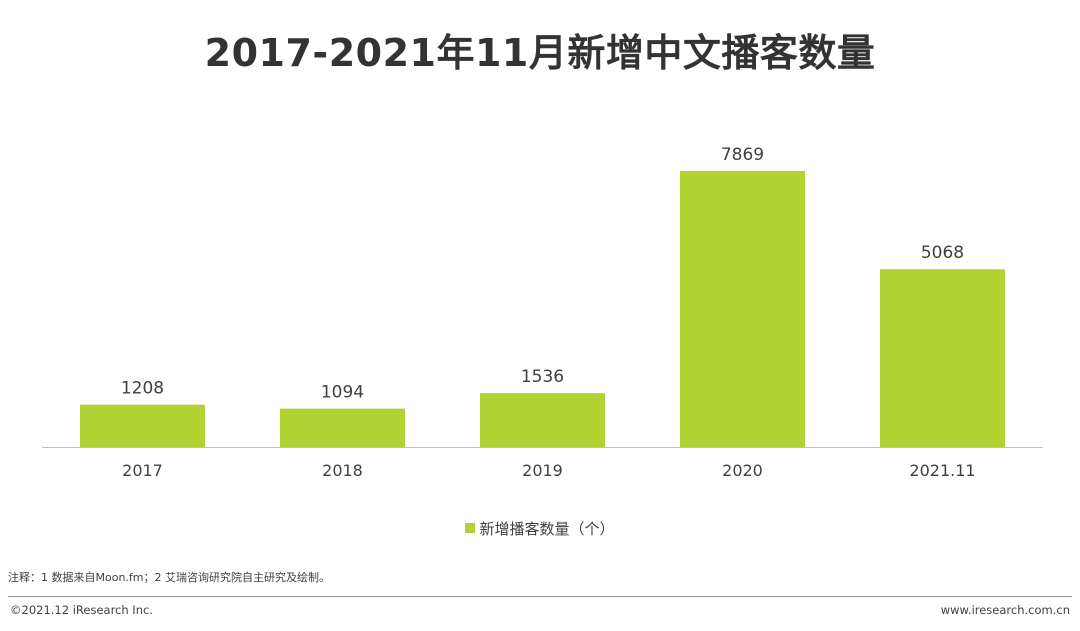  Describe the element at coordinates (942, 470) in the screenshot. I see `x-tick-label-2021.11: 2021.11` at that location.